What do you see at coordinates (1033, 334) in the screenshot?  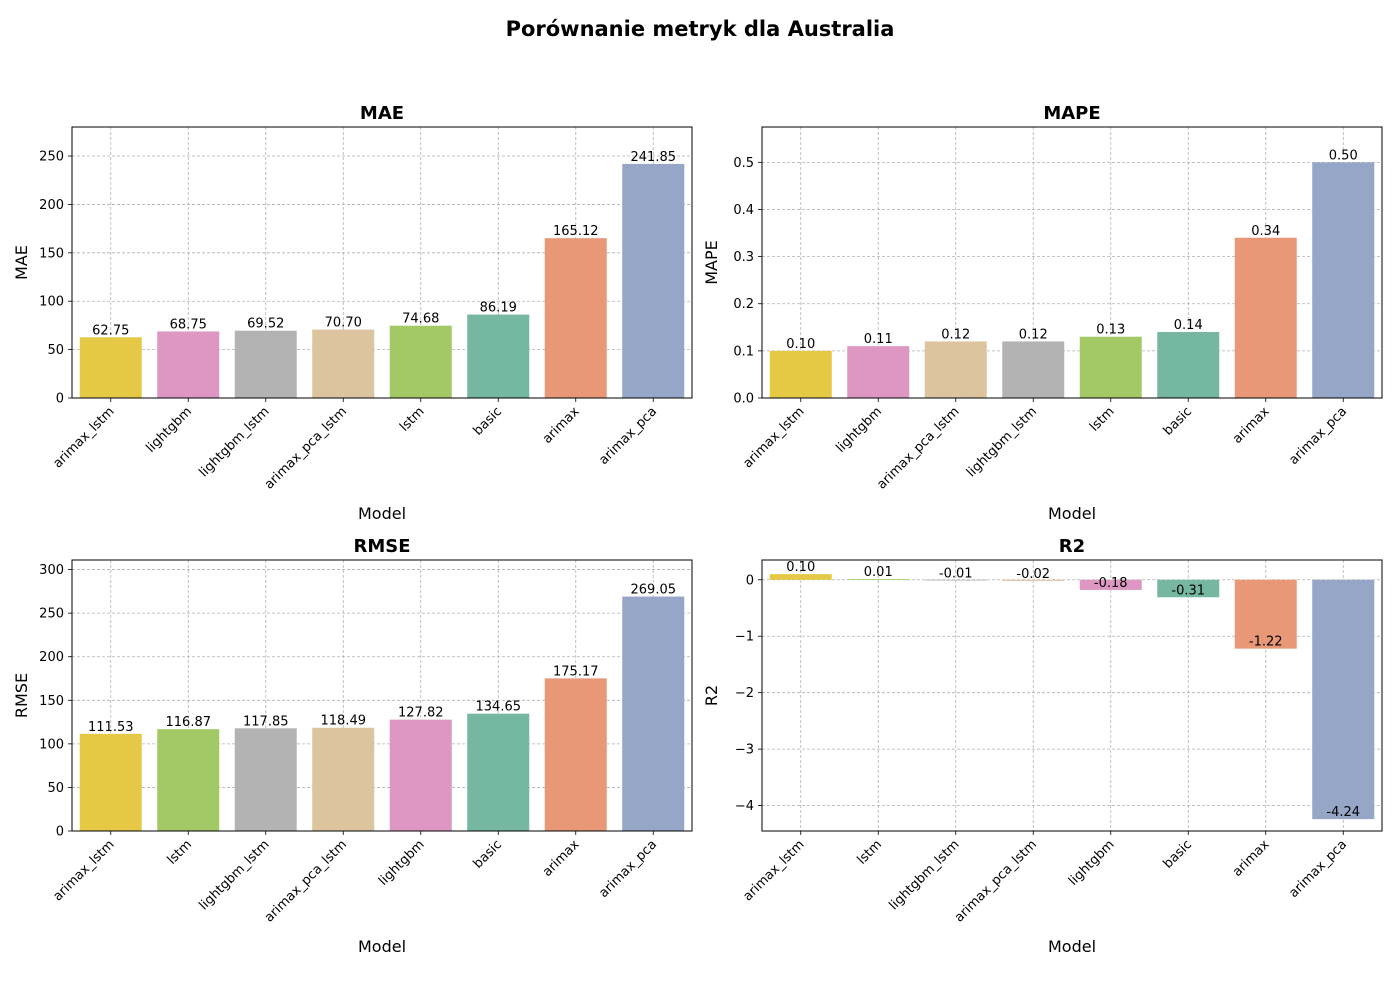 I see `bar-value-label: 0.12` at bounding box center [1033, 334].